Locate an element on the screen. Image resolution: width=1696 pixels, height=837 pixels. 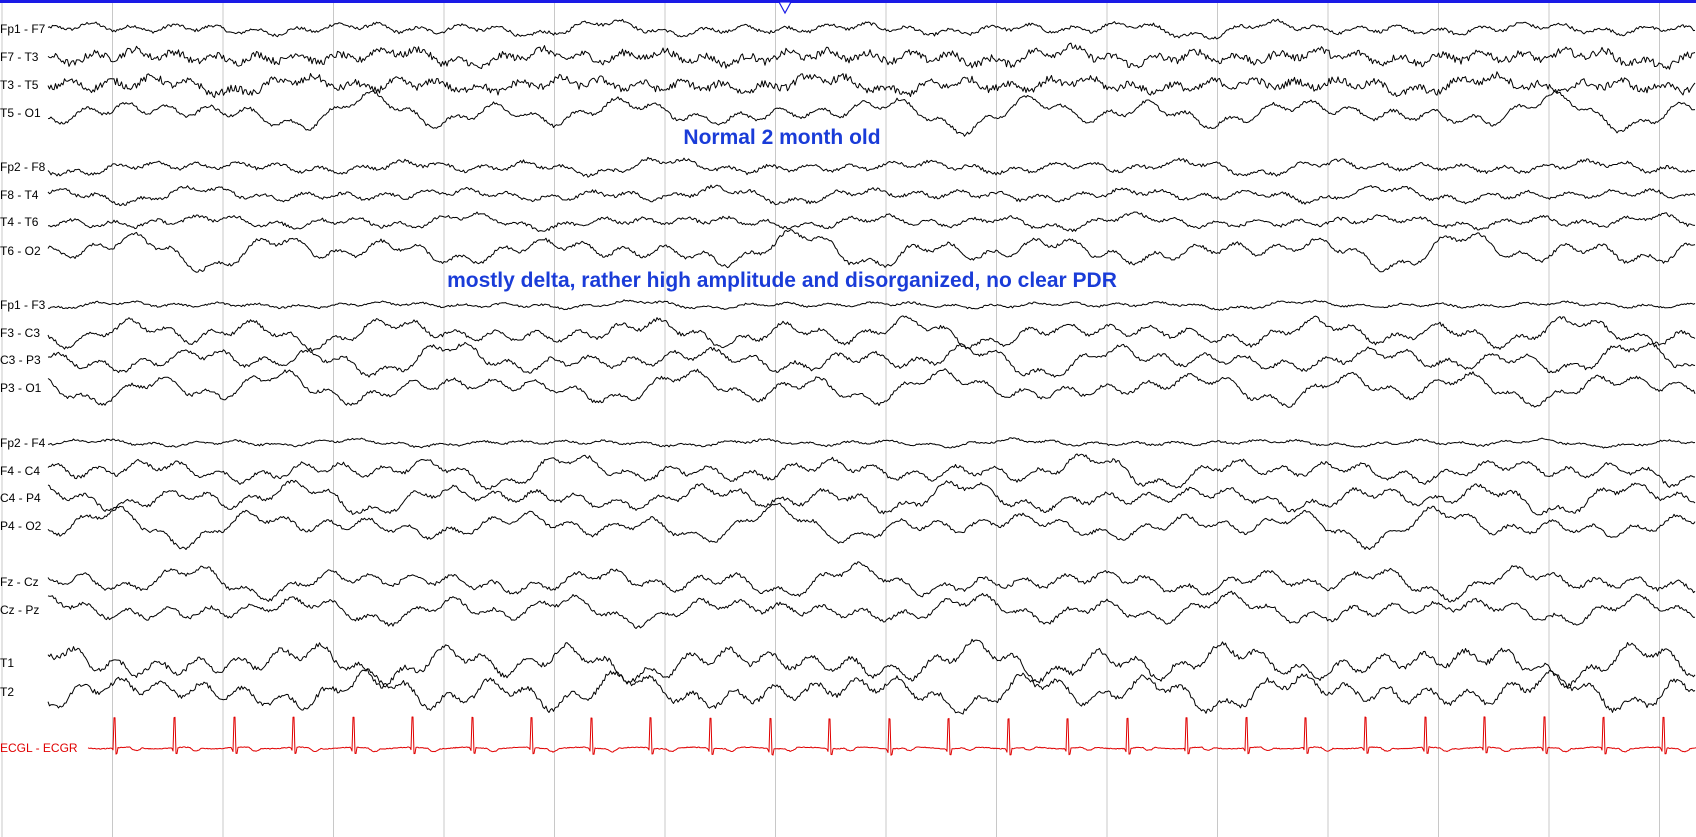
channel-label: Fp2 - F8 is located at coordinates (23, 167).